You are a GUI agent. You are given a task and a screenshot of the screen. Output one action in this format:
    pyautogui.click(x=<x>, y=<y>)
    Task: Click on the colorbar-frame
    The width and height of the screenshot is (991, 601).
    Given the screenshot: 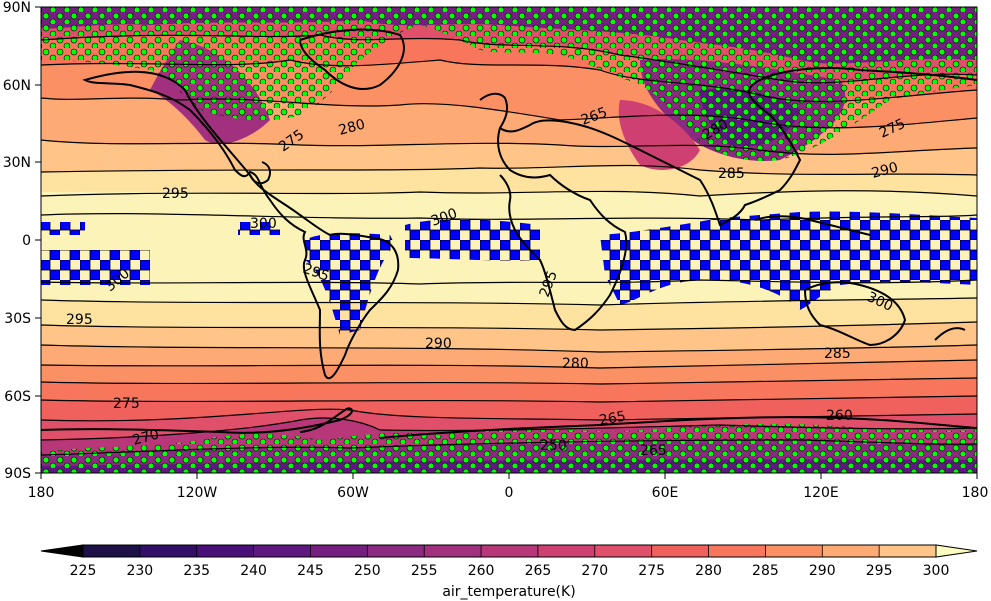 What is the action you would take?
    pyautogui.click(x=509, y=551)
    